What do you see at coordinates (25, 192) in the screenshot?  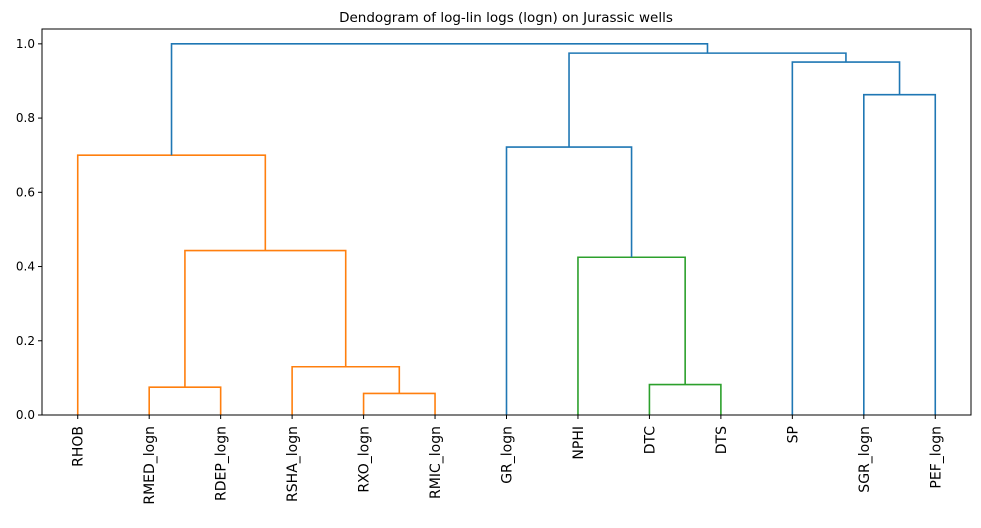 I see `y-tick-label: 0.6` at bounding box center [25, 192].